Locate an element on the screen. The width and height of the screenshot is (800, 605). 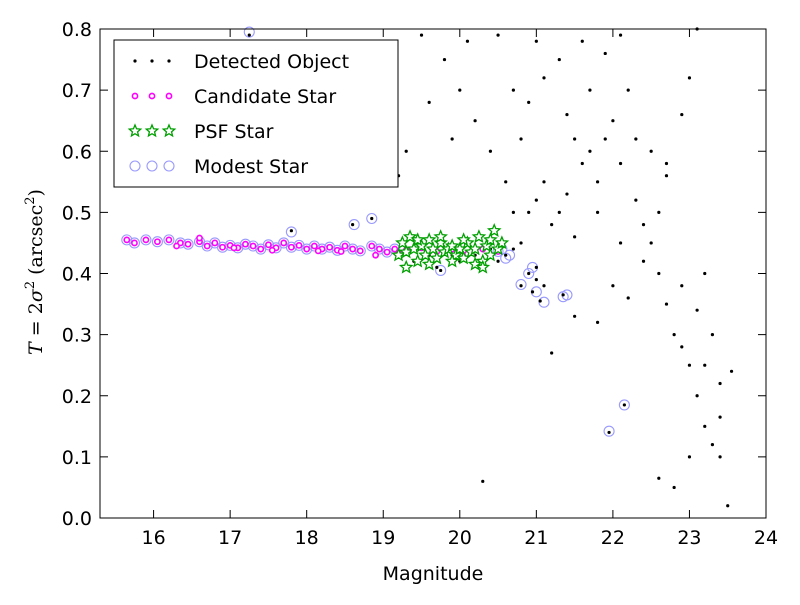
y-tick-label: 0.4 is located at coordinates (77, 275).